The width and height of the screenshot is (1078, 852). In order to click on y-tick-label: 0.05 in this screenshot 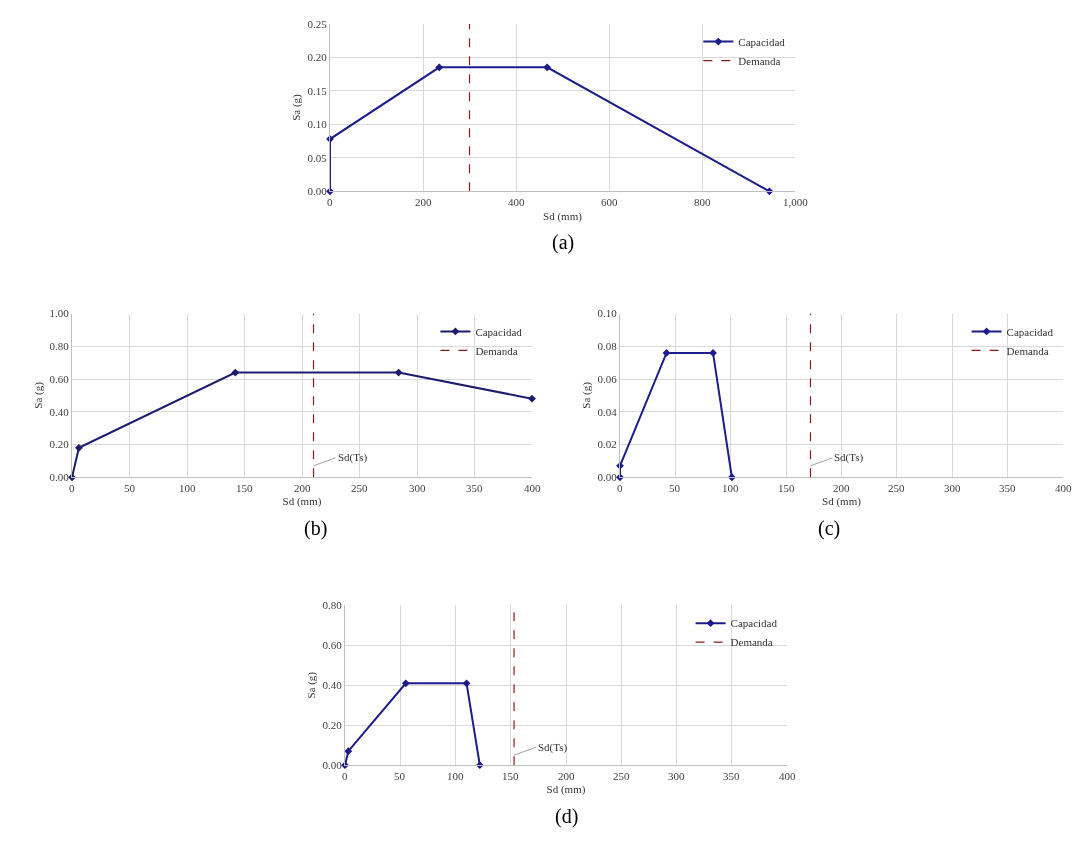, I will do `click(317, 157)`.